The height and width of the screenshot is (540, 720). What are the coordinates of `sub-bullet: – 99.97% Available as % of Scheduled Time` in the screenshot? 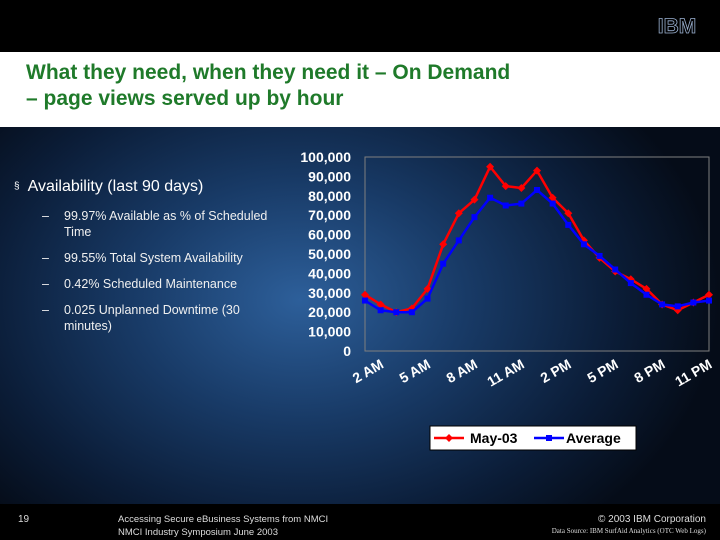 It's located at (149, 224).